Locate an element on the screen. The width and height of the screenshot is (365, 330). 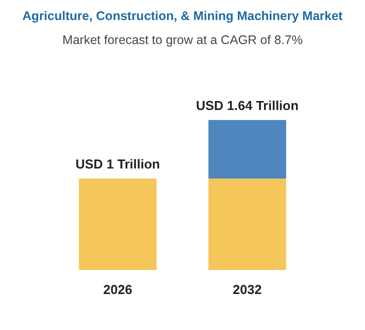
chart-title: Agriculture, Construction, & Mining Machinery Market is located at coordinates (183, 16).